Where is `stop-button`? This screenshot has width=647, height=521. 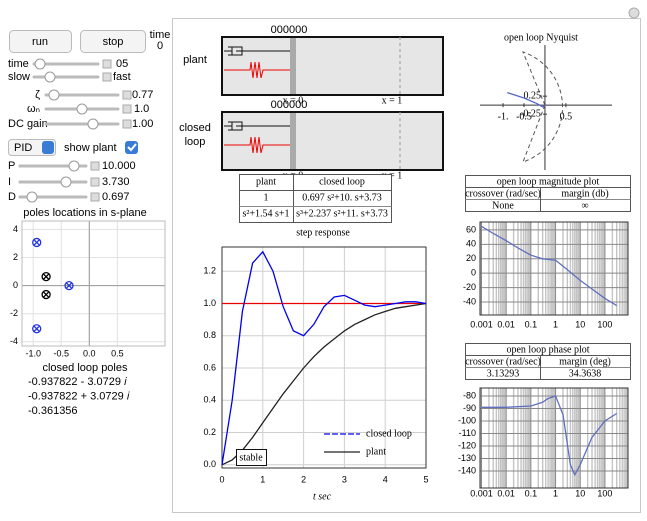 stop-button is located at coordinates (113, 41).